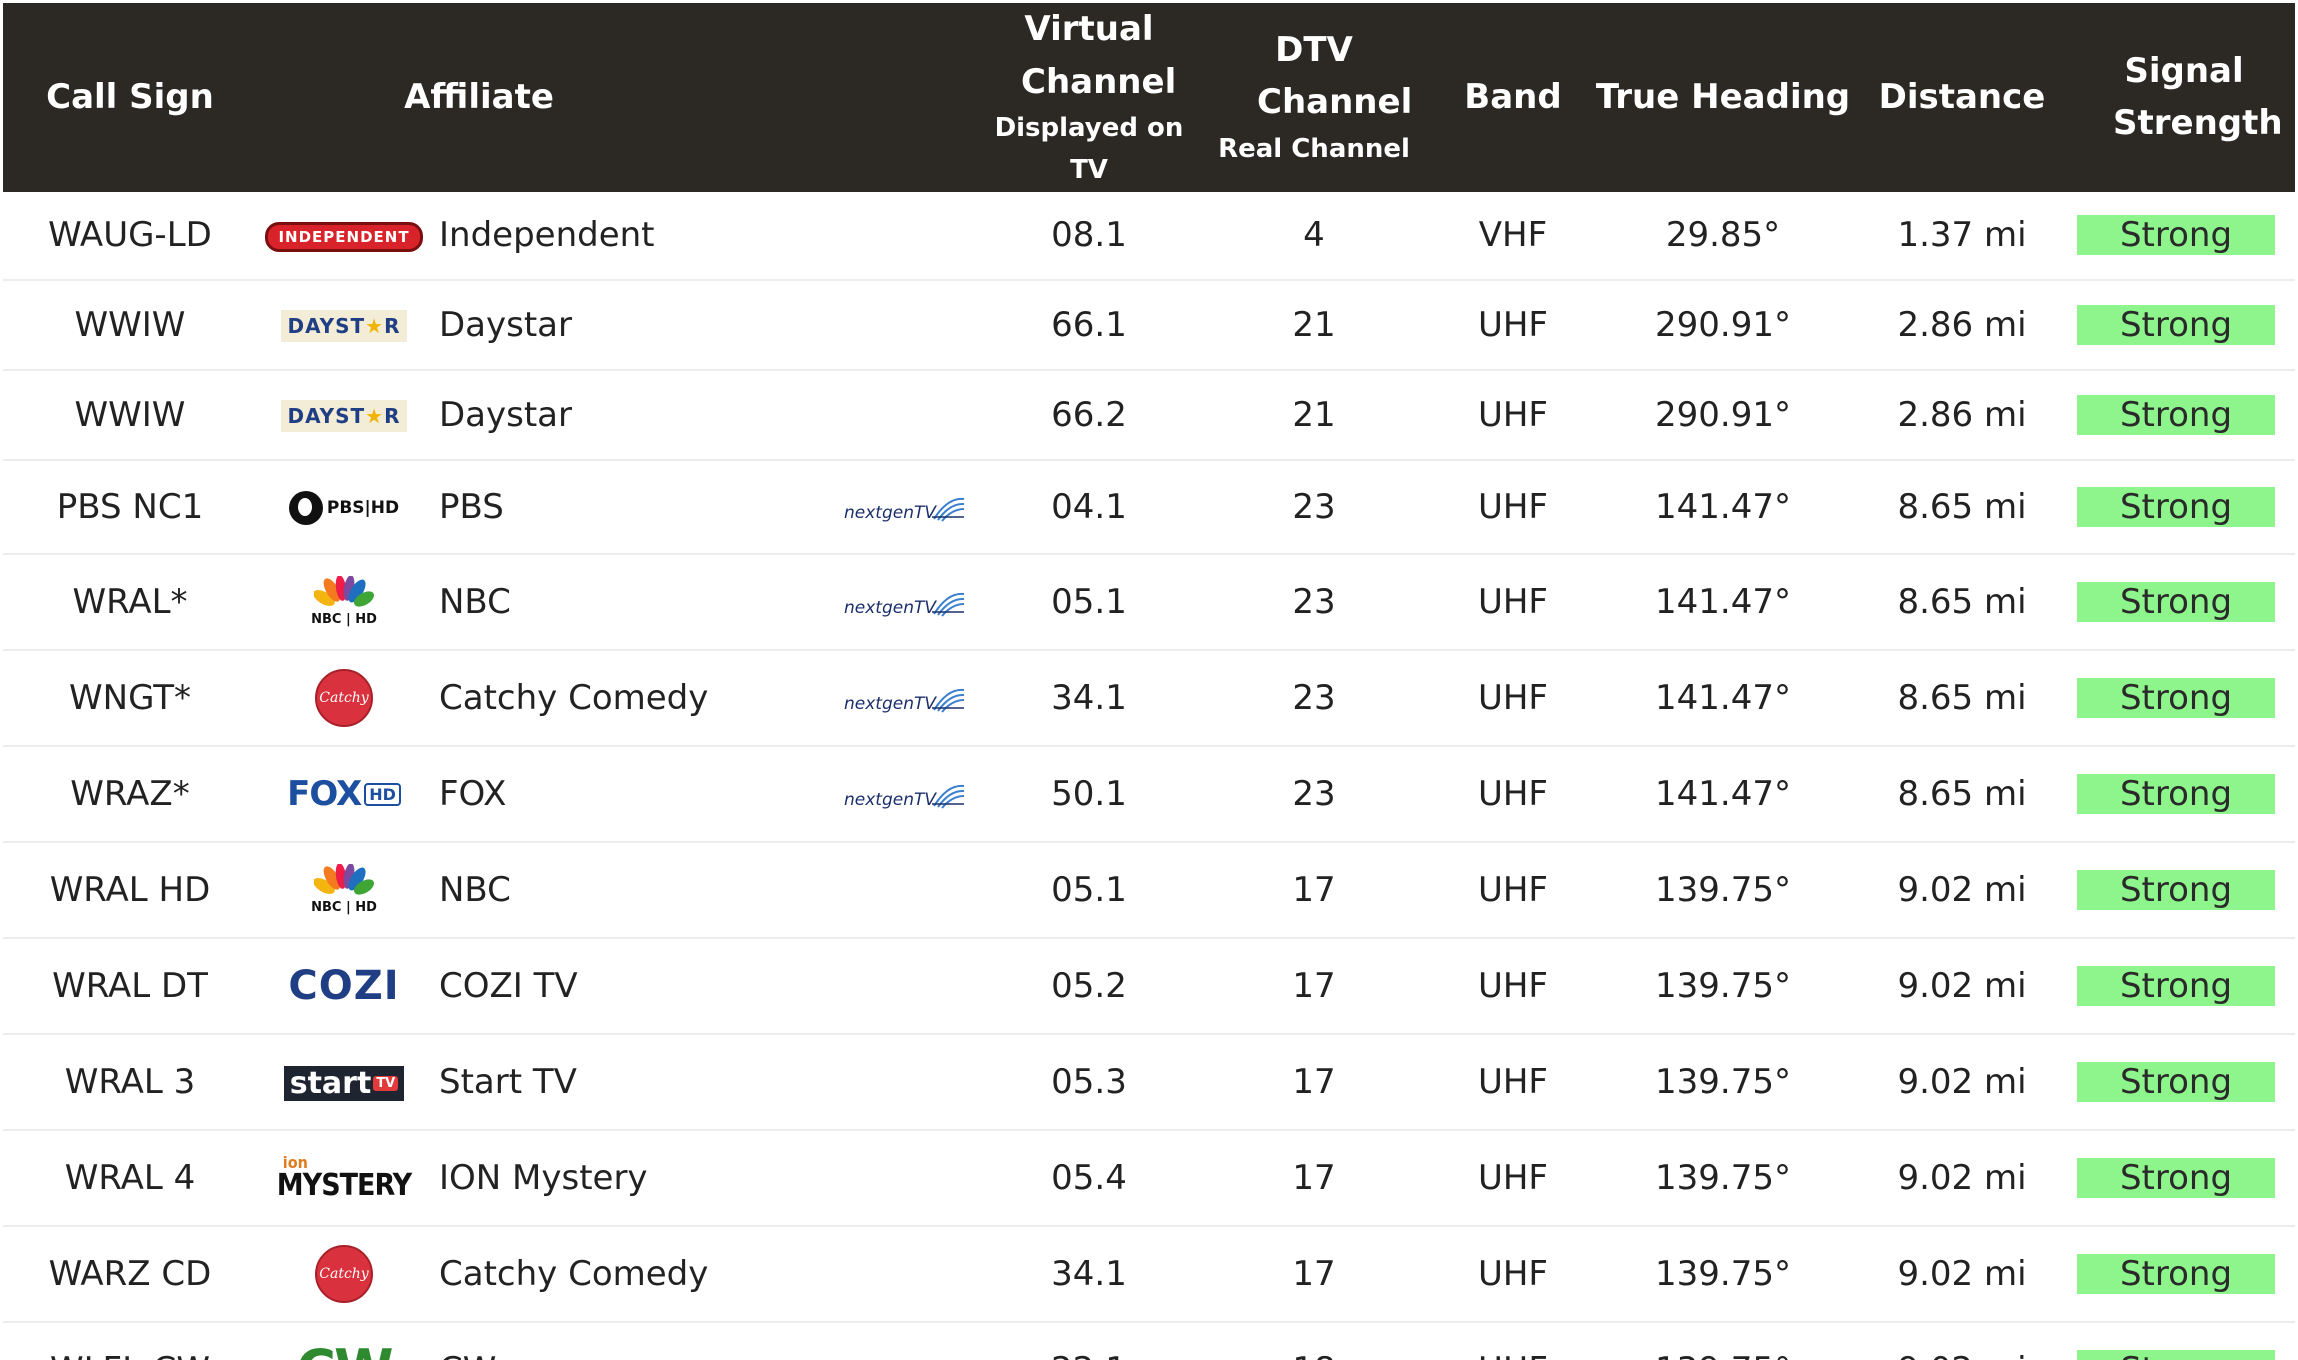  I want to click on affiliate-logo-cell: start TV, so click(344, 1082).